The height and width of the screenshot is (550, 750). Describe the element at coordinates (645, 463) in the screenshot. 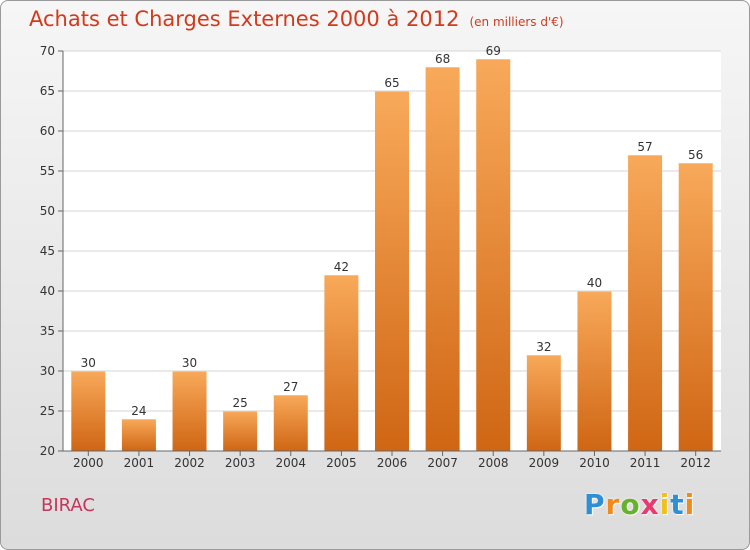

I see `x-tick-label: 2011` at that location.